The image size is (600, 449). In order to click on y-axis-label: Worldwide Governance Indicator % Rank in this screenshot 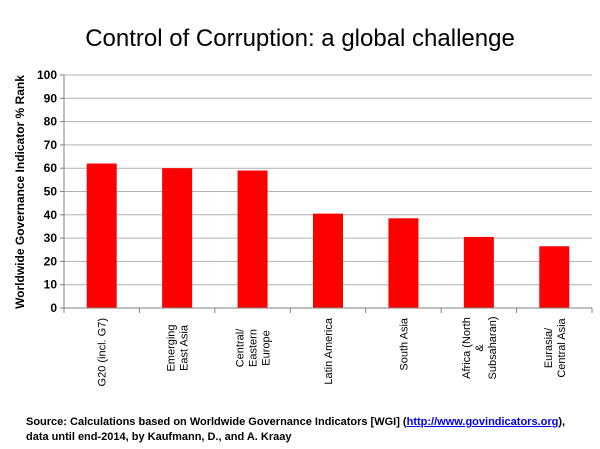, I will do `click(20, 192)`.